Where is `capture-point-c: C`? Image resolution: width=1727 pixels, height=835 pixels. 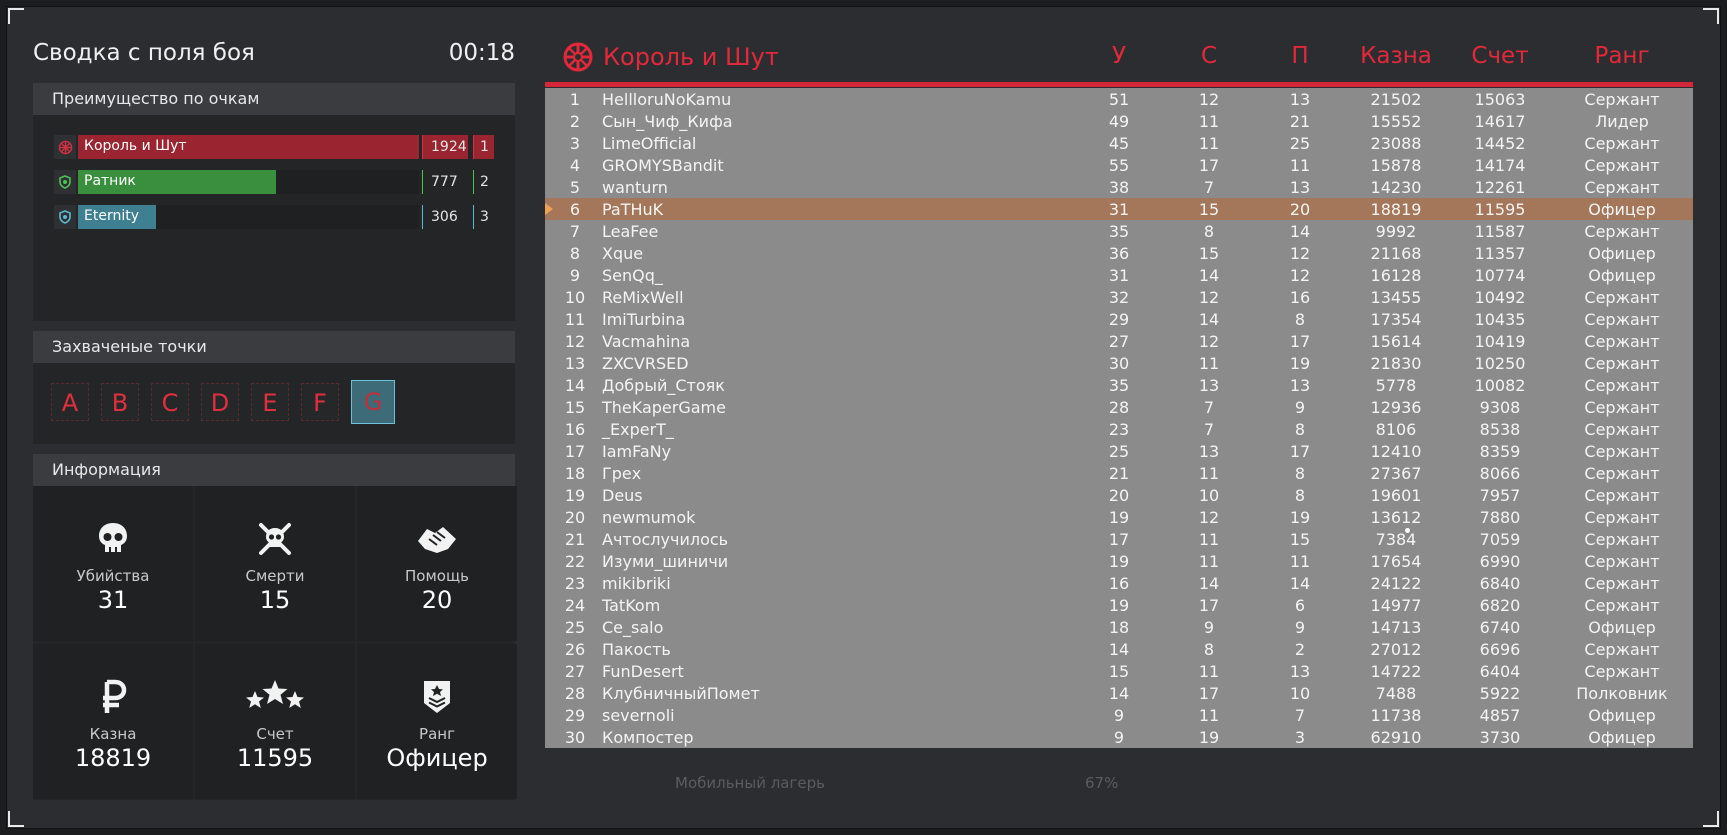
capture-point-c: C is located at coordinates (170, 402).